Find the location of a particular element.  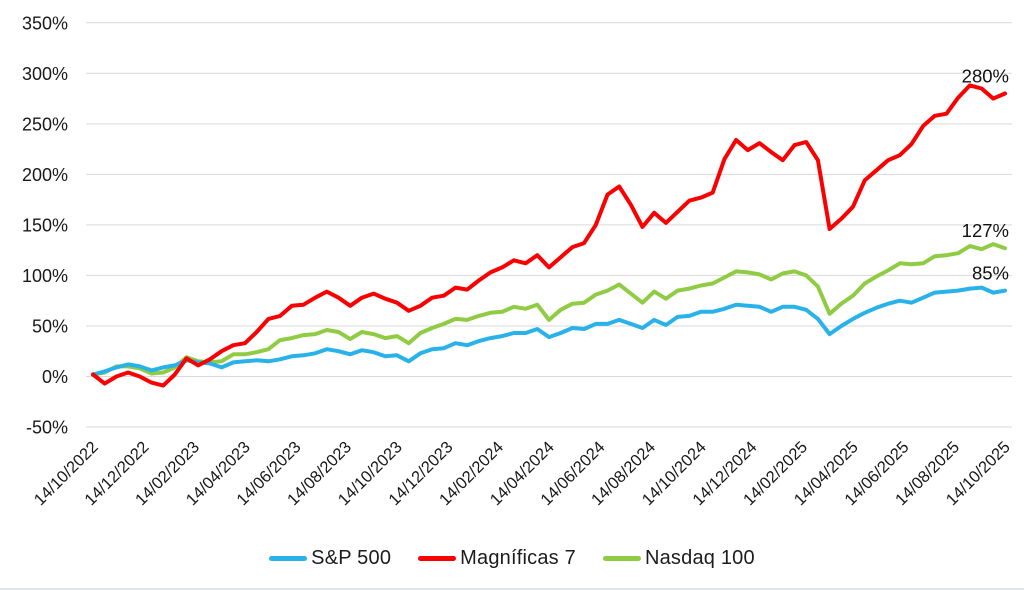

legend-label-sp500: S&P 500 is located at coordinates (351, 558).